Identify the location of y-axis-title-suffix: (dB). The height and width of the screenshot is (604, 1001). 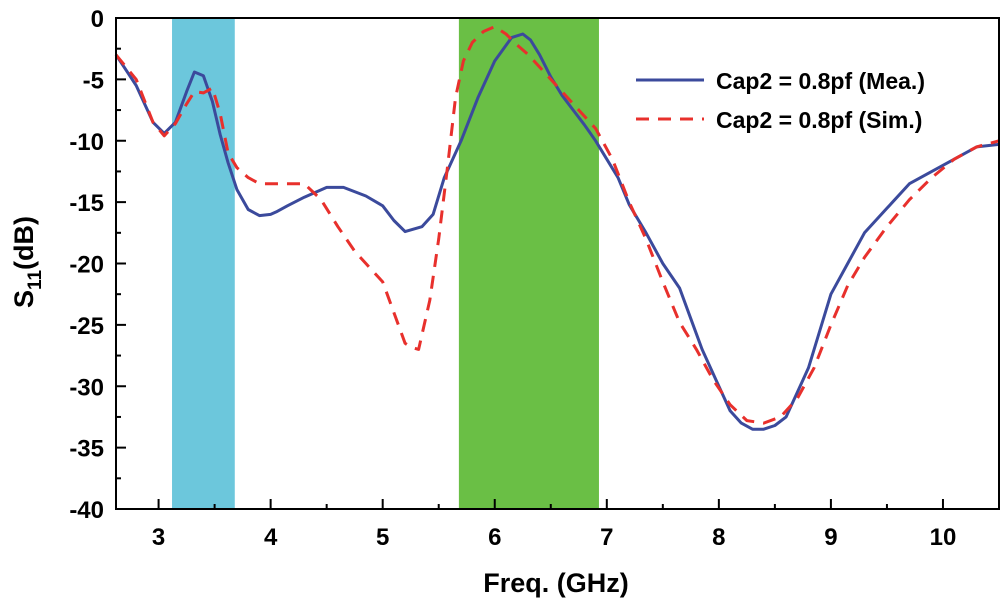
(24, 243).